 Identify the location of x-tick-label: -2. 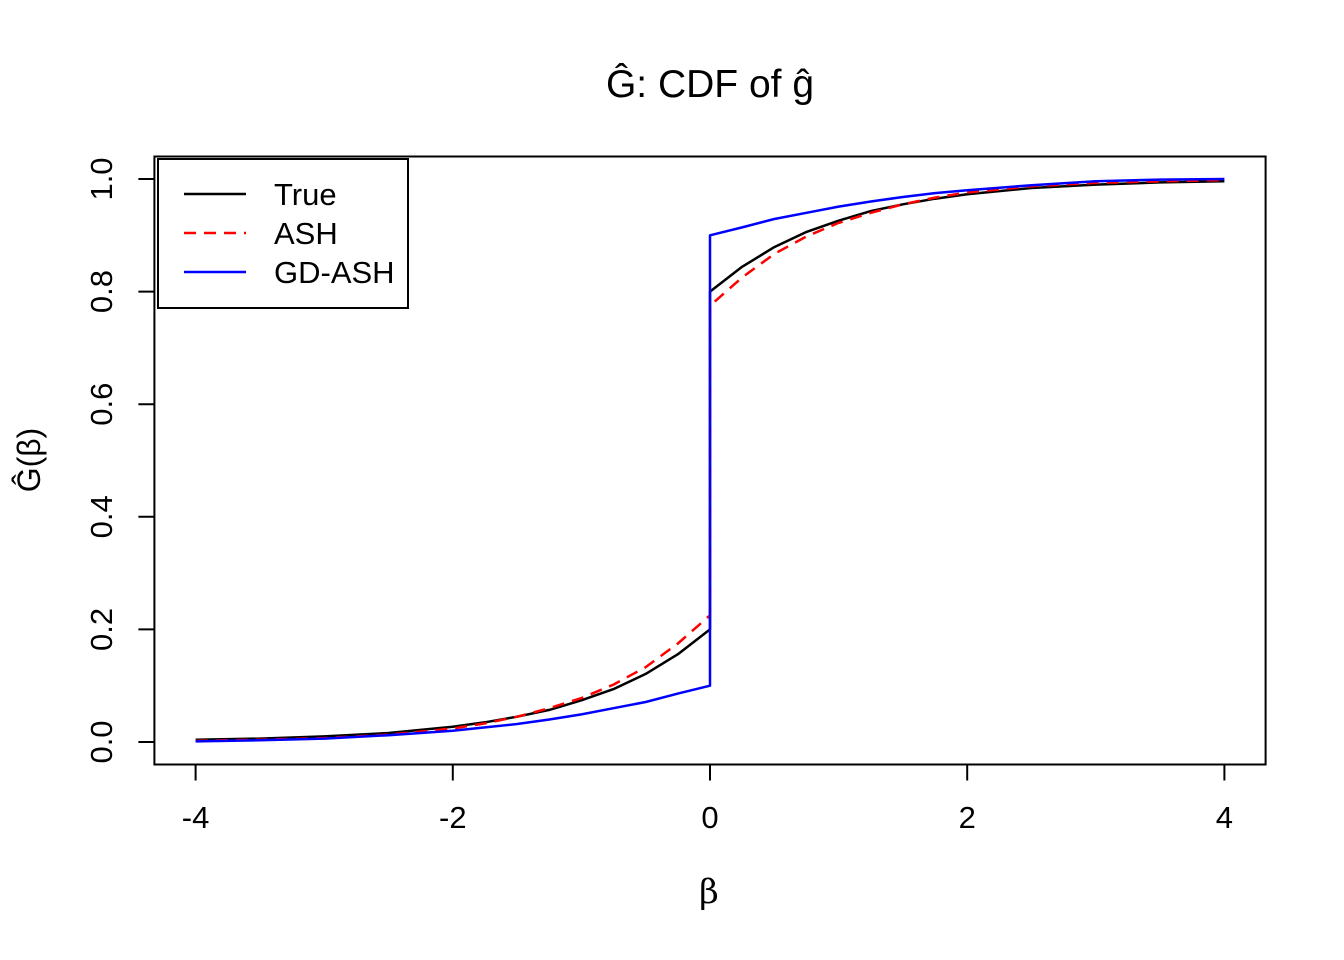
(453, 817).